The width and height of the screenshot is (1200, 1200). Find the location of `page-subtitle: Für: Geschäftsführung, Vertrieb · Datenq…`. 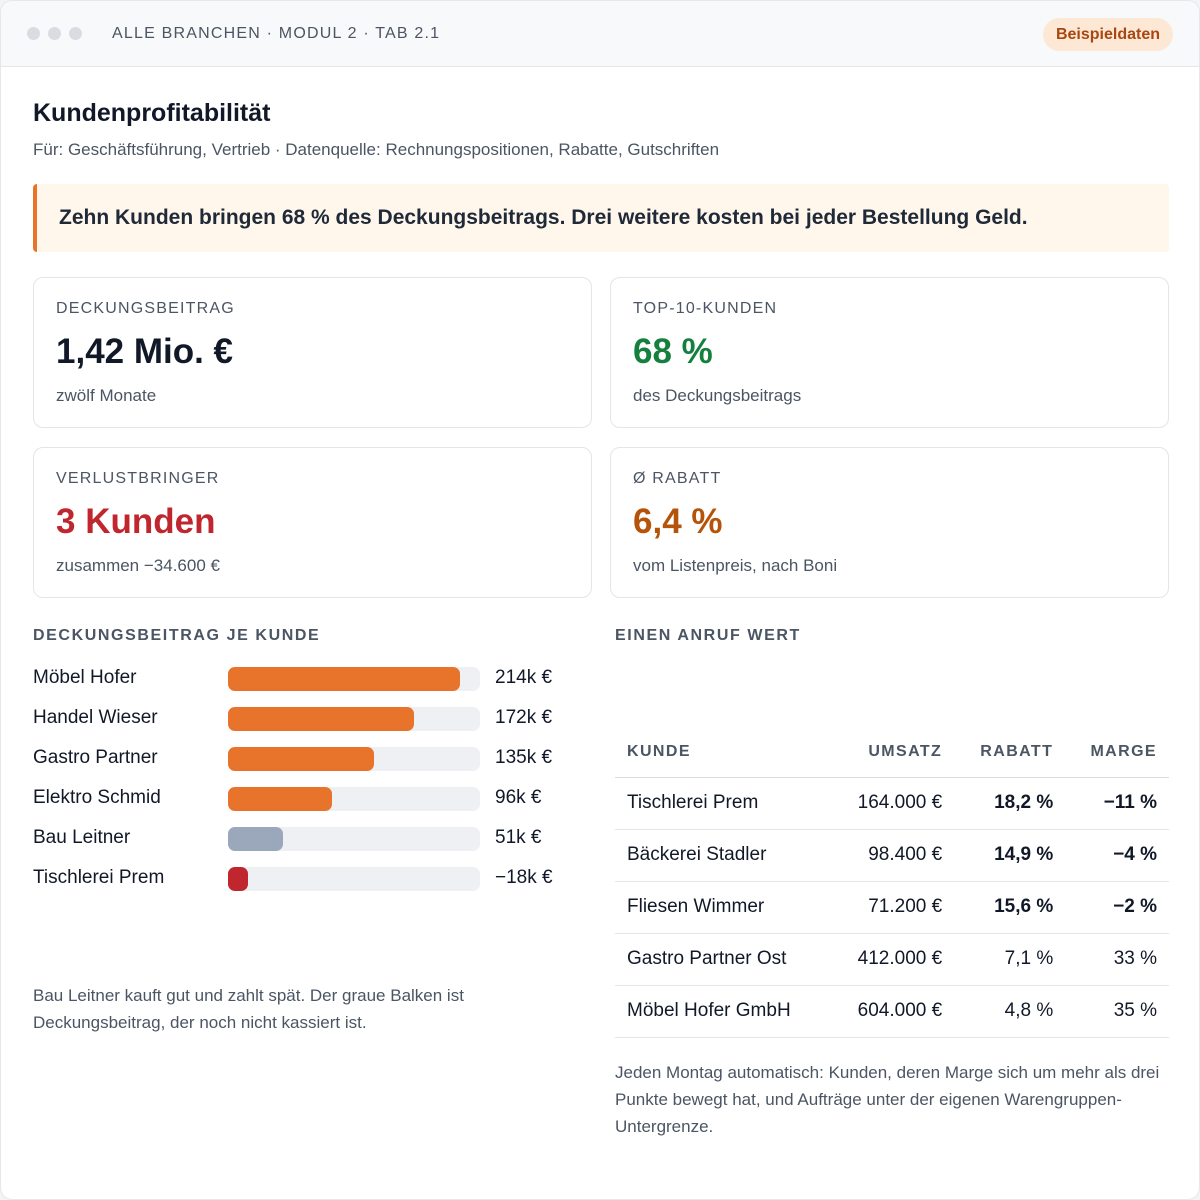

page-subtitle: Für: Geschäftsführung, Vertrieb · Datenq… is located at coordinates (376, 149).